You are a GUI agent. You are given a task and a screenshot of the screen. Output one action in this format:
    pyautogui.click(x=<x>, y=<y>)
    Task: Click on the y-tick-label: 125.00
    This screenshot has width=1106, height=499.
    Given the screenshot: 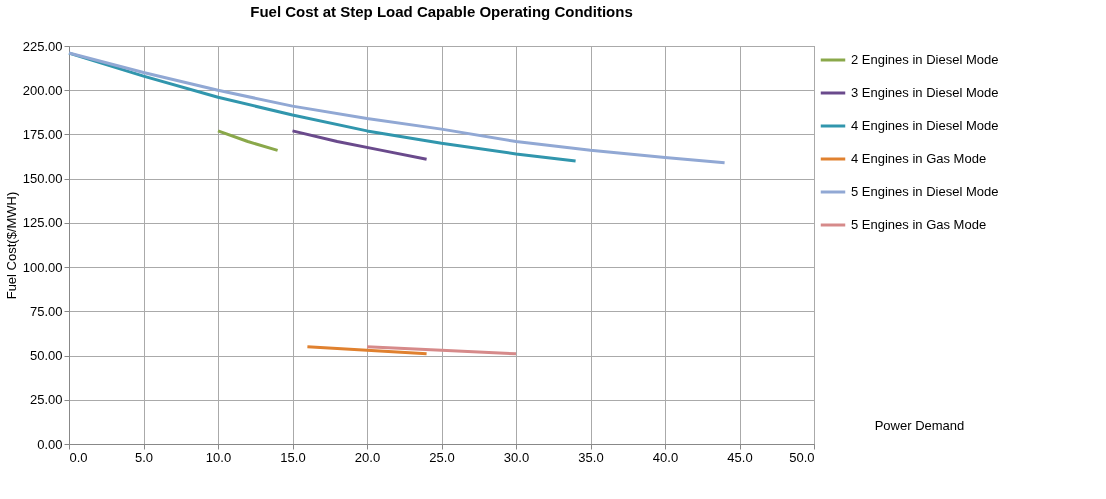 What is the action you would take?
    pyautogui.click(x=42, y=223)
    